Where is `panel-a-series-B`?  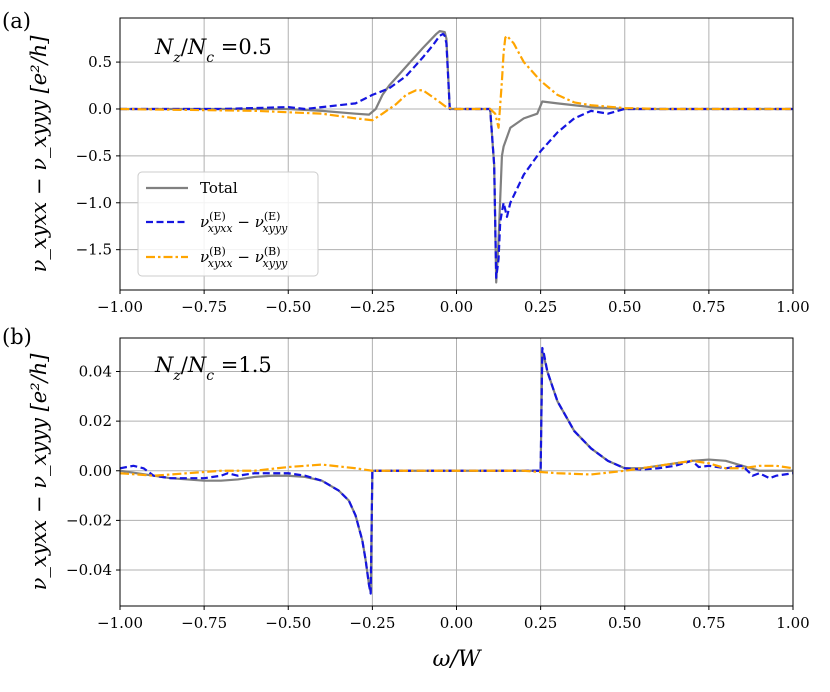 panel-a-series-B is located at coordinates (456, 81).